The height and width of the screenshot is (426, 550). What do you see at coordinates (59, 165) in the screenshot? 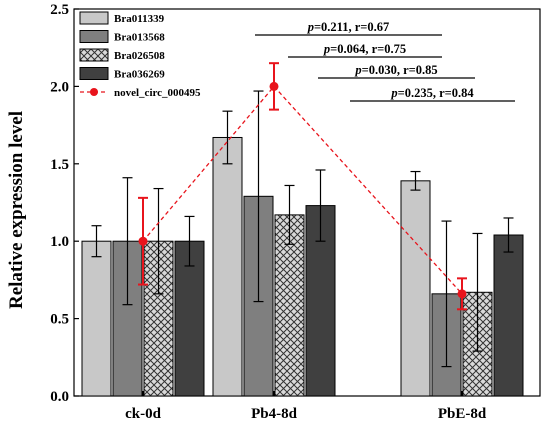
I see `y-tick-label: 1.5` at bounding box center [59, 165].